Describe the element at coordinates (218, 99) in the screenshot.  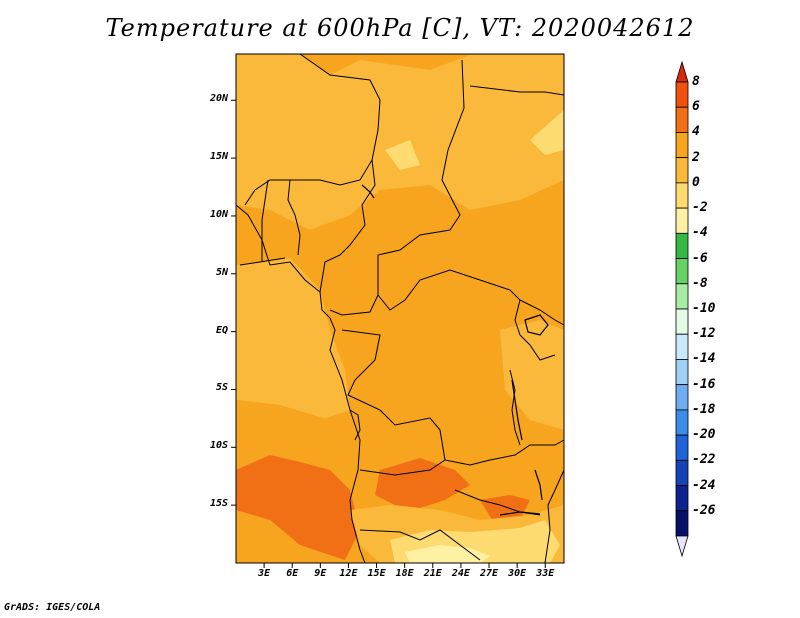
I see `lat-tick-label: 20N` at that location.